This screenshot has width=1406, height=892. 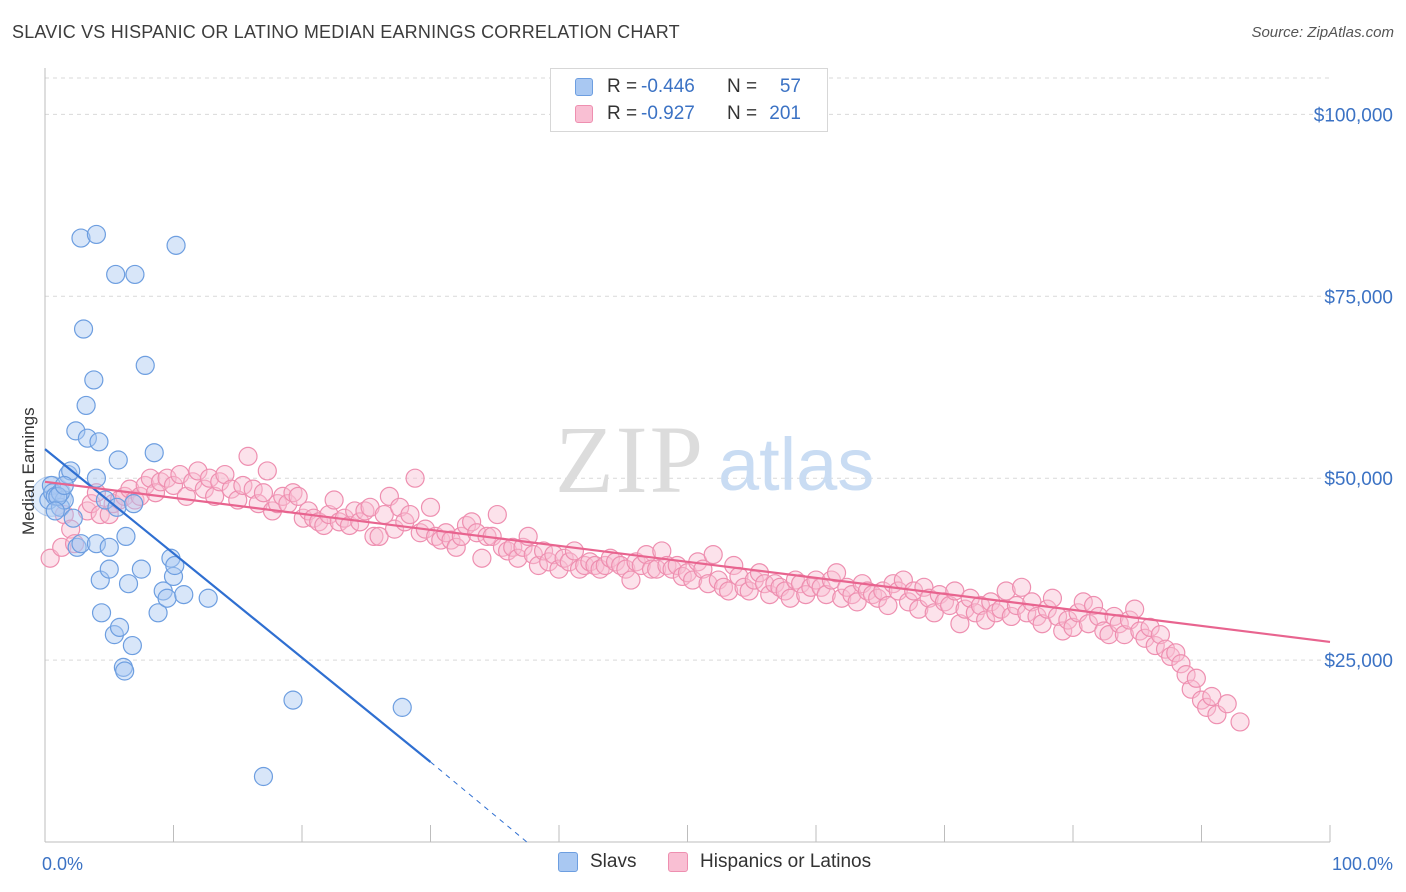 What do you see at coordinates (668, 113) in the screenshot?
I see `legend-r-value: -0.927` at bounding box center [668, 113].